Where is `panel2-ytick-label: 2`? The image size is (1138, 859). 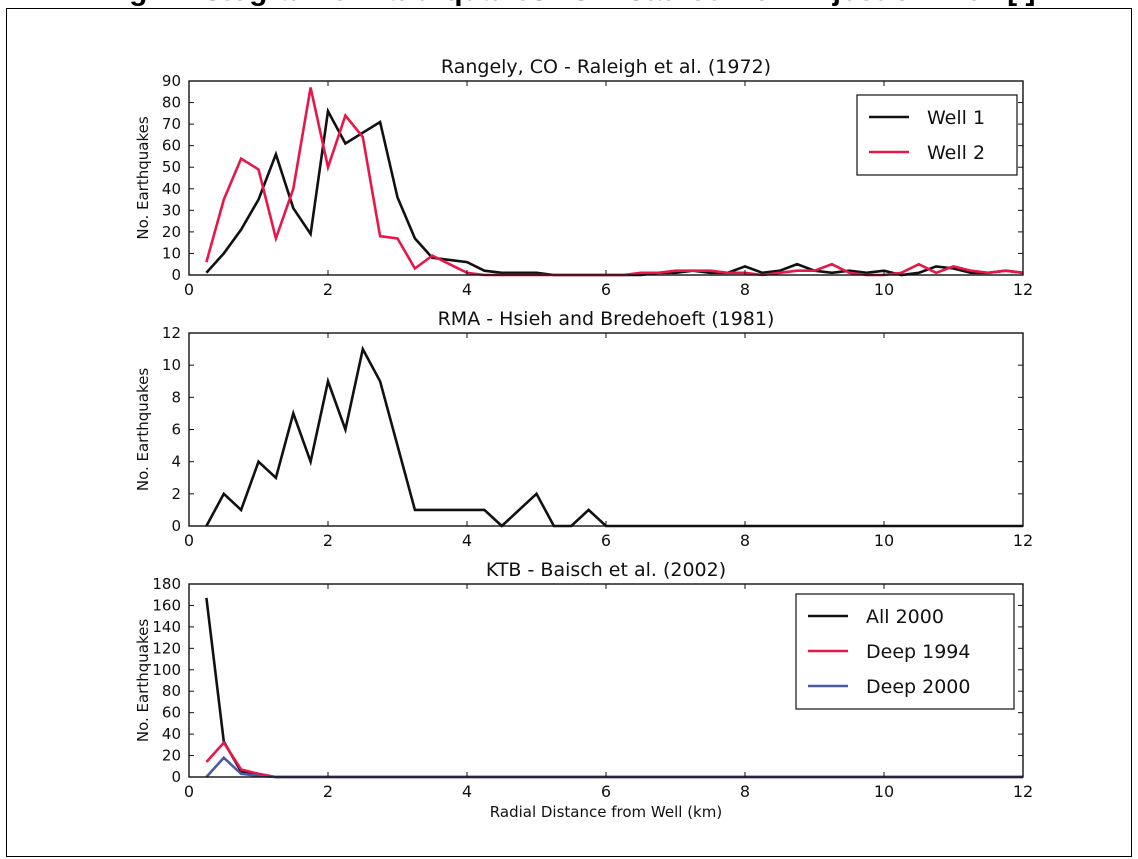 panel2-ytick-label: 2 is located at coordinates (176, 494).